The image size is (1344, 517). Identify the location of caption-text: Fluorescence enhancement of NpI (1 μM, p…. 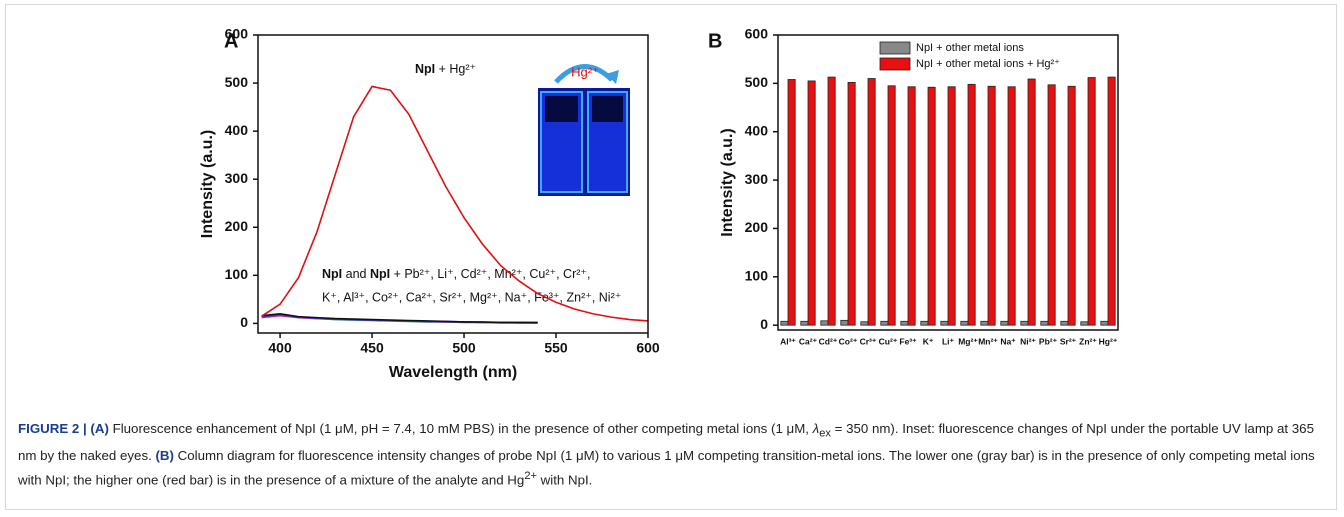
(460, 428).